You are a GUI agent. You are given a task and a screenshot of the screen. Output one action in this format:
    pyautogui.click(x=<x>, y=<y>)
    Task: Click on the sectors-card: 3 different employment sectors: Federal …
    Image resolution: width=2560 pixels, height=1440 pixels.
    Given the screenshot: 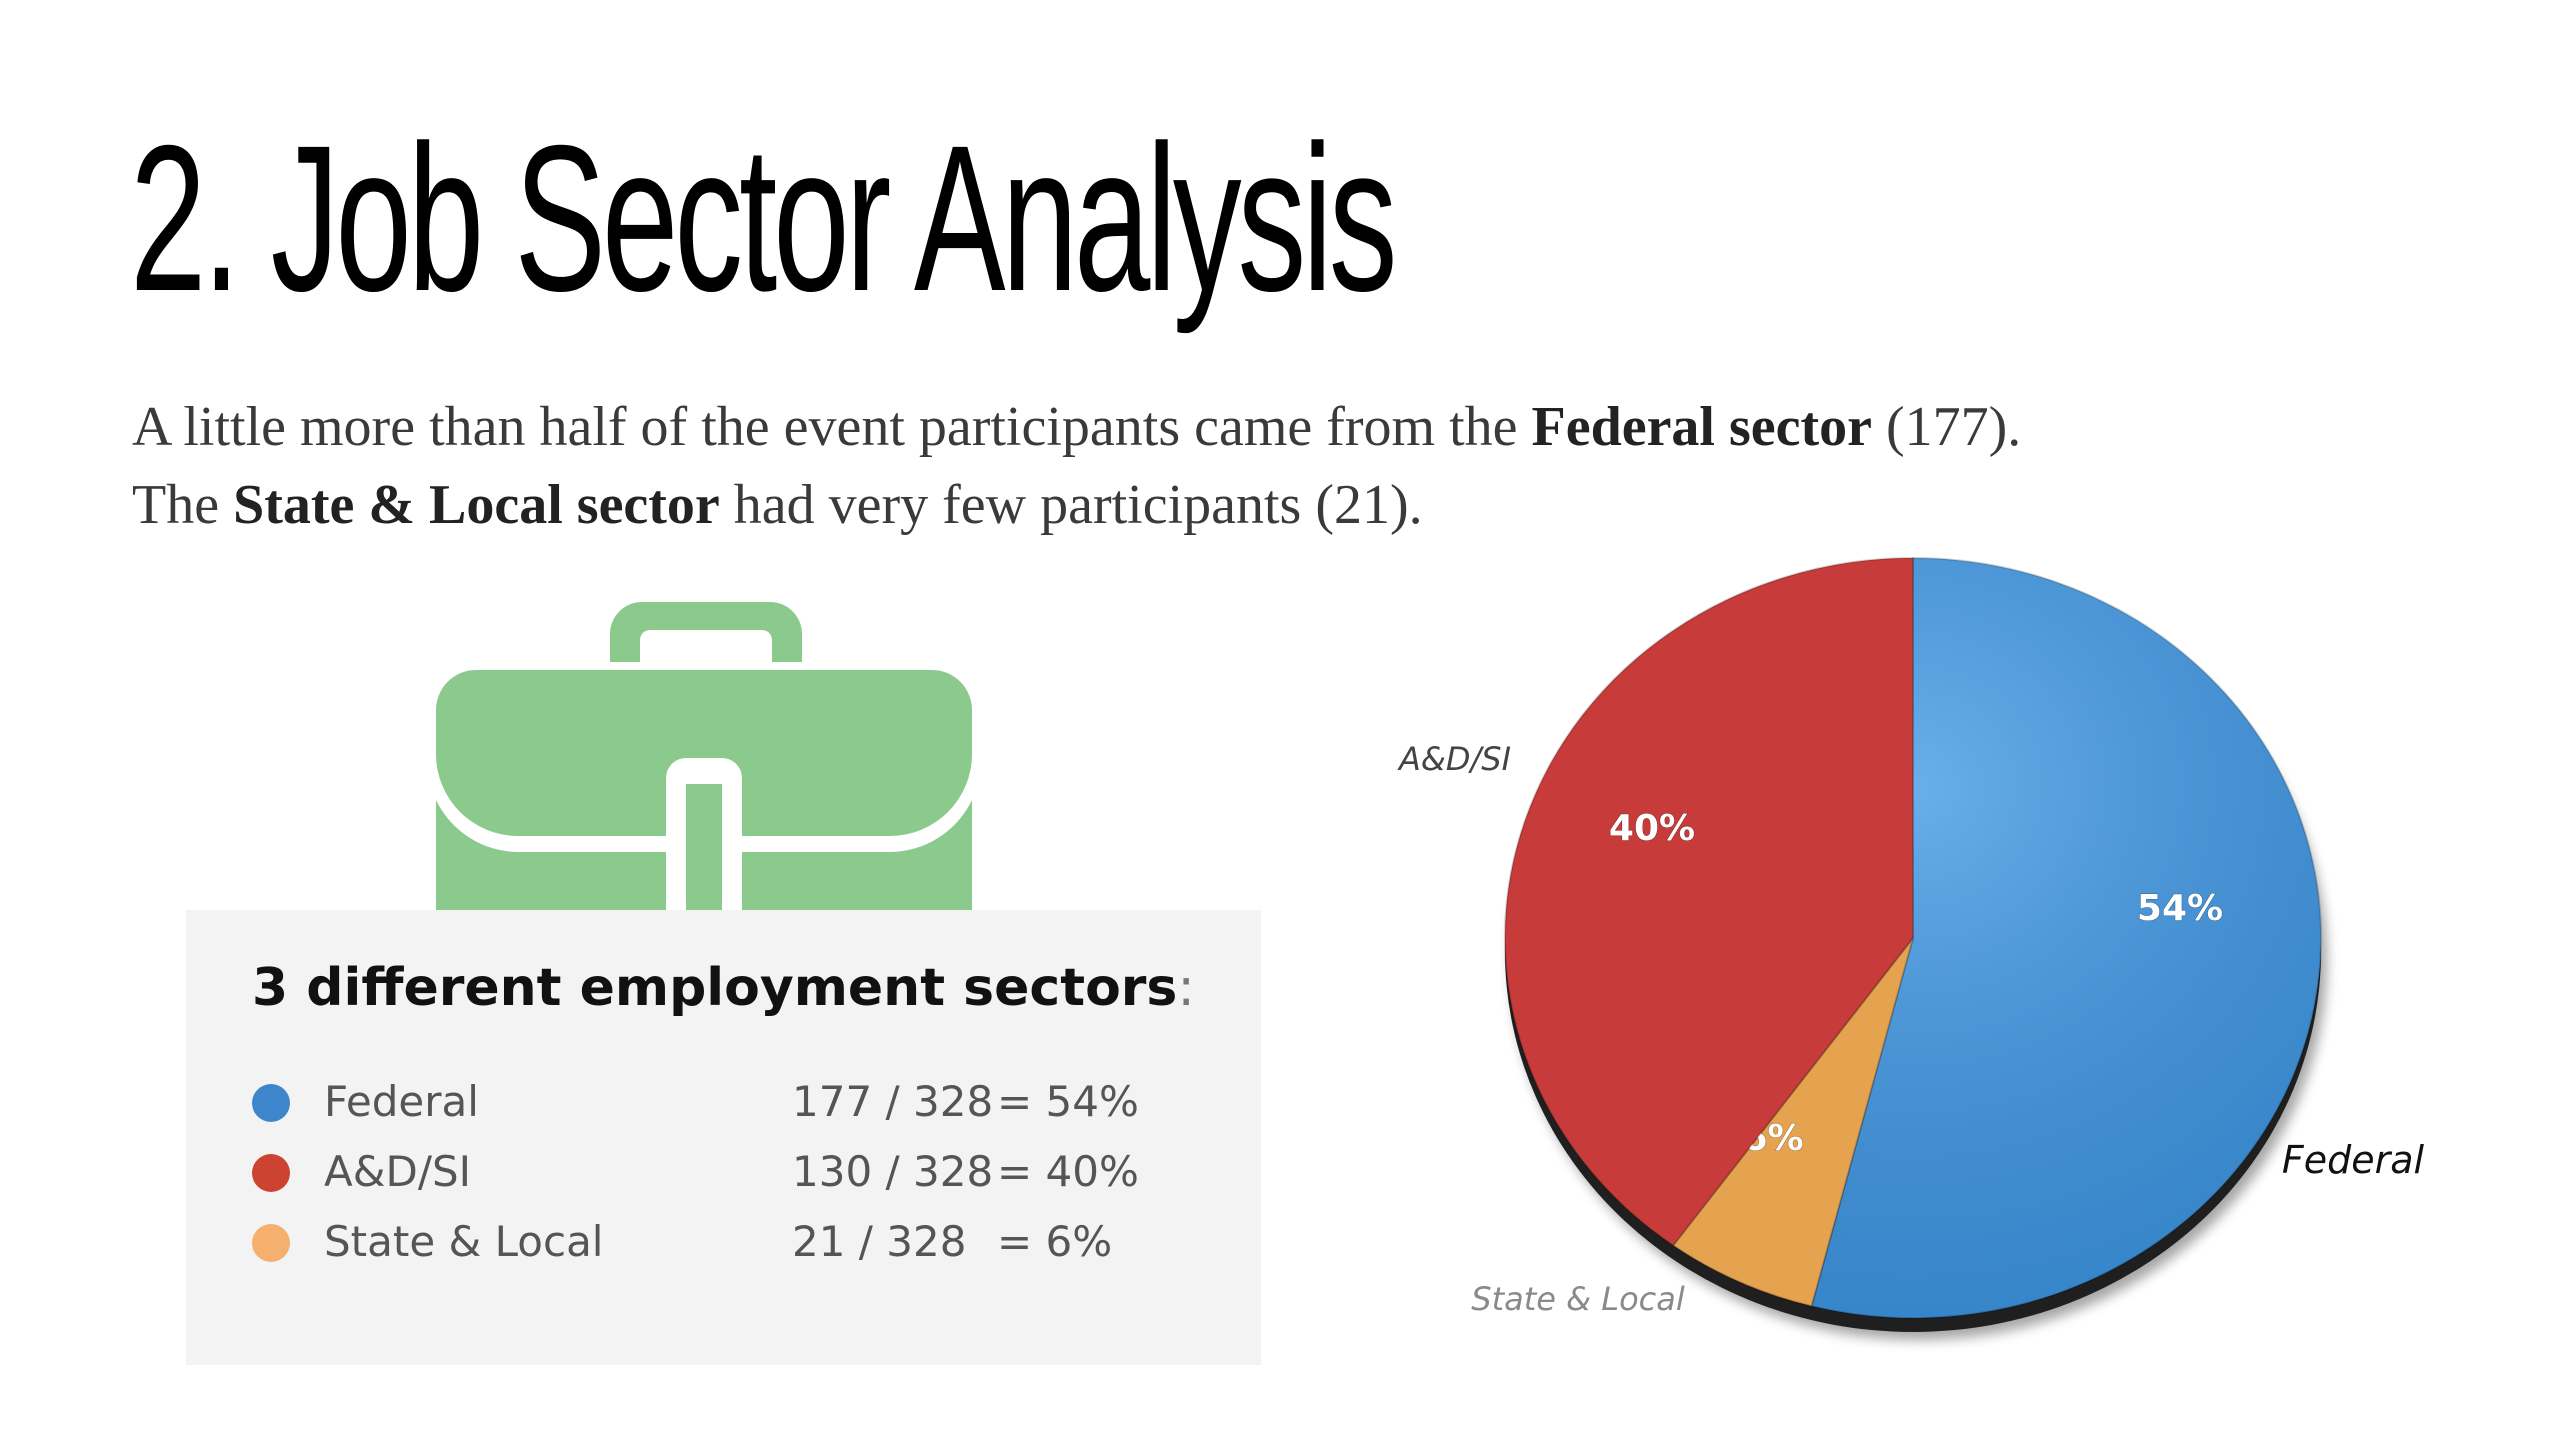 What is the action you would take?
    pyautogui.click(x=723, y=1137)
    